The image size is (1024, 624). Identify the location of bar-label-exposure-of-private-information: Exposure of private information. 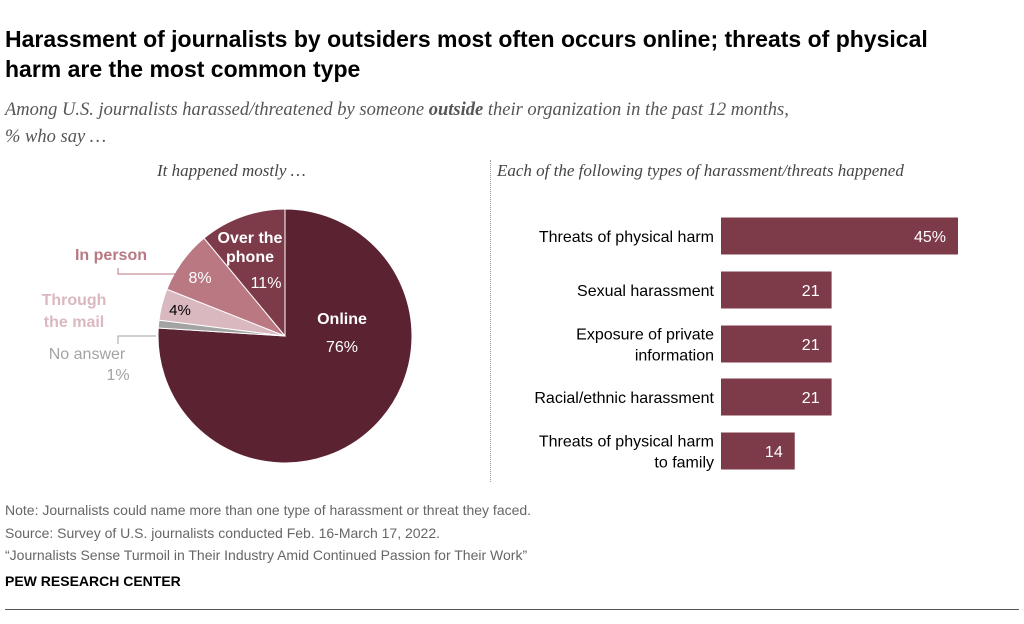
(645, 346).